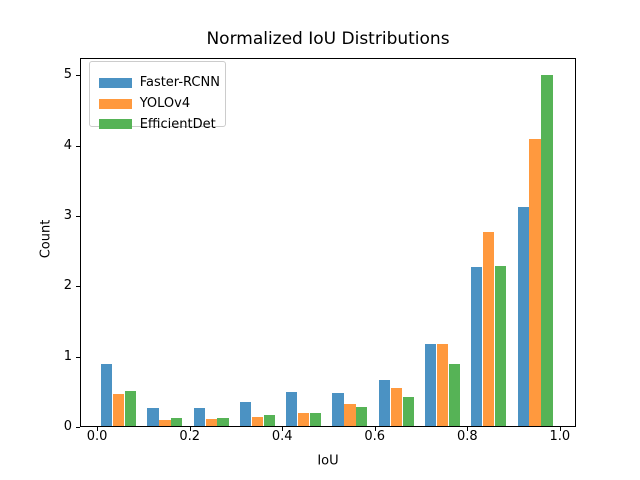  What do you see at coordinates (46, 239) in the screenshot?
I see `y-axis-label: Count` at bounding box center [46, 239].